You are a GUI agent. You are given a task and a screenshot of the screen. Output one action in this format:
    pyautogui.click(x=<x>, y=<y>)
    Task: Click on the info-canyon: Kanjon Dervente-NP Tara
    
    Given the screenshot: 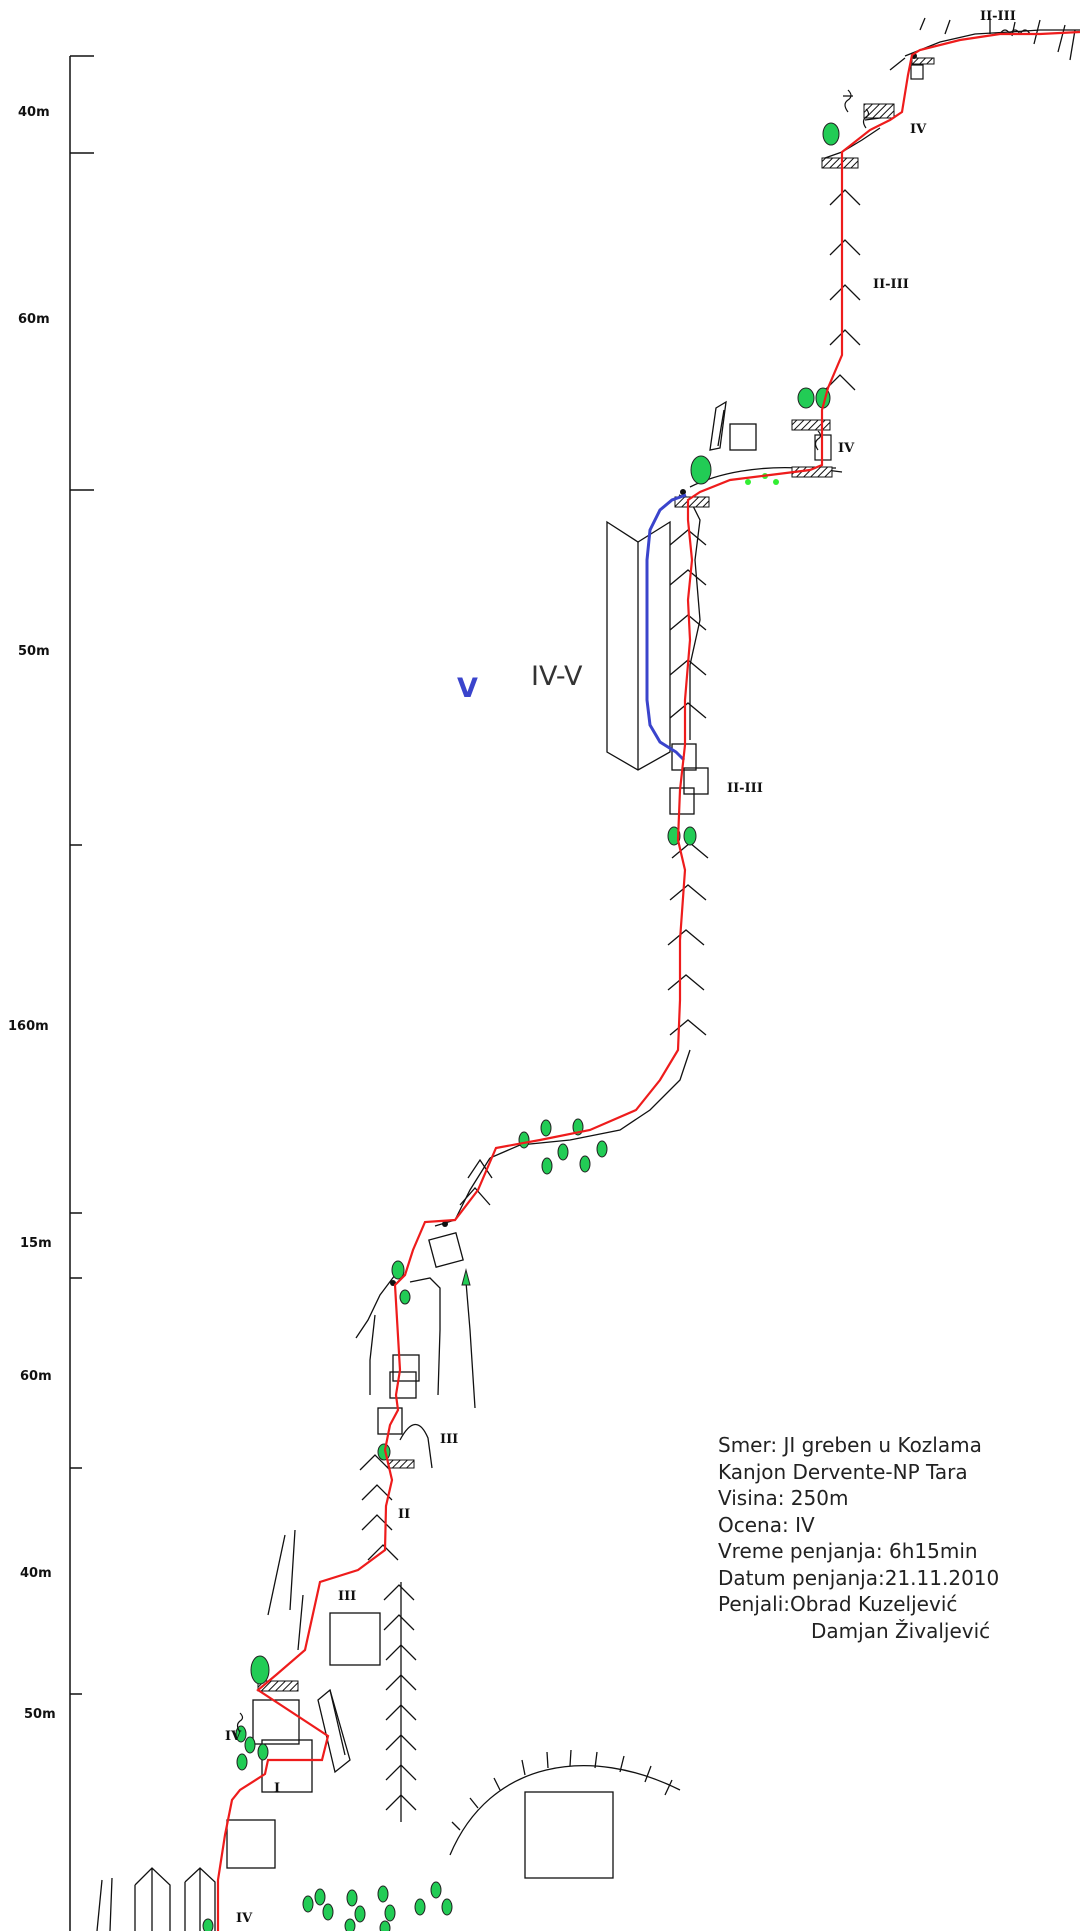 What is the action you would take?
    pyautogui.click(x=843, y=1471)
    